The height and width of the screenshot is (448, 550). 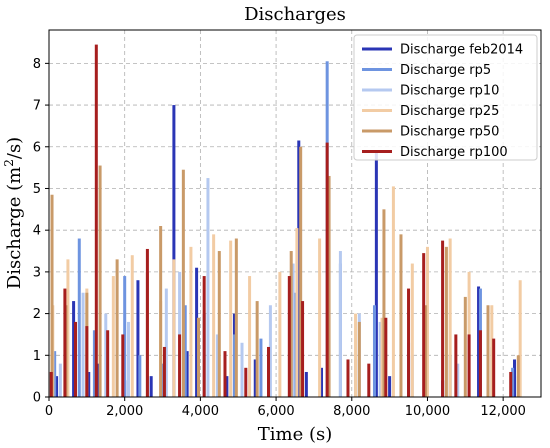 What do you see at coordinates (449, 132) in the screenshot?
I see `legend-label-4: Discharge rp50` at bounding box center [449, 132].